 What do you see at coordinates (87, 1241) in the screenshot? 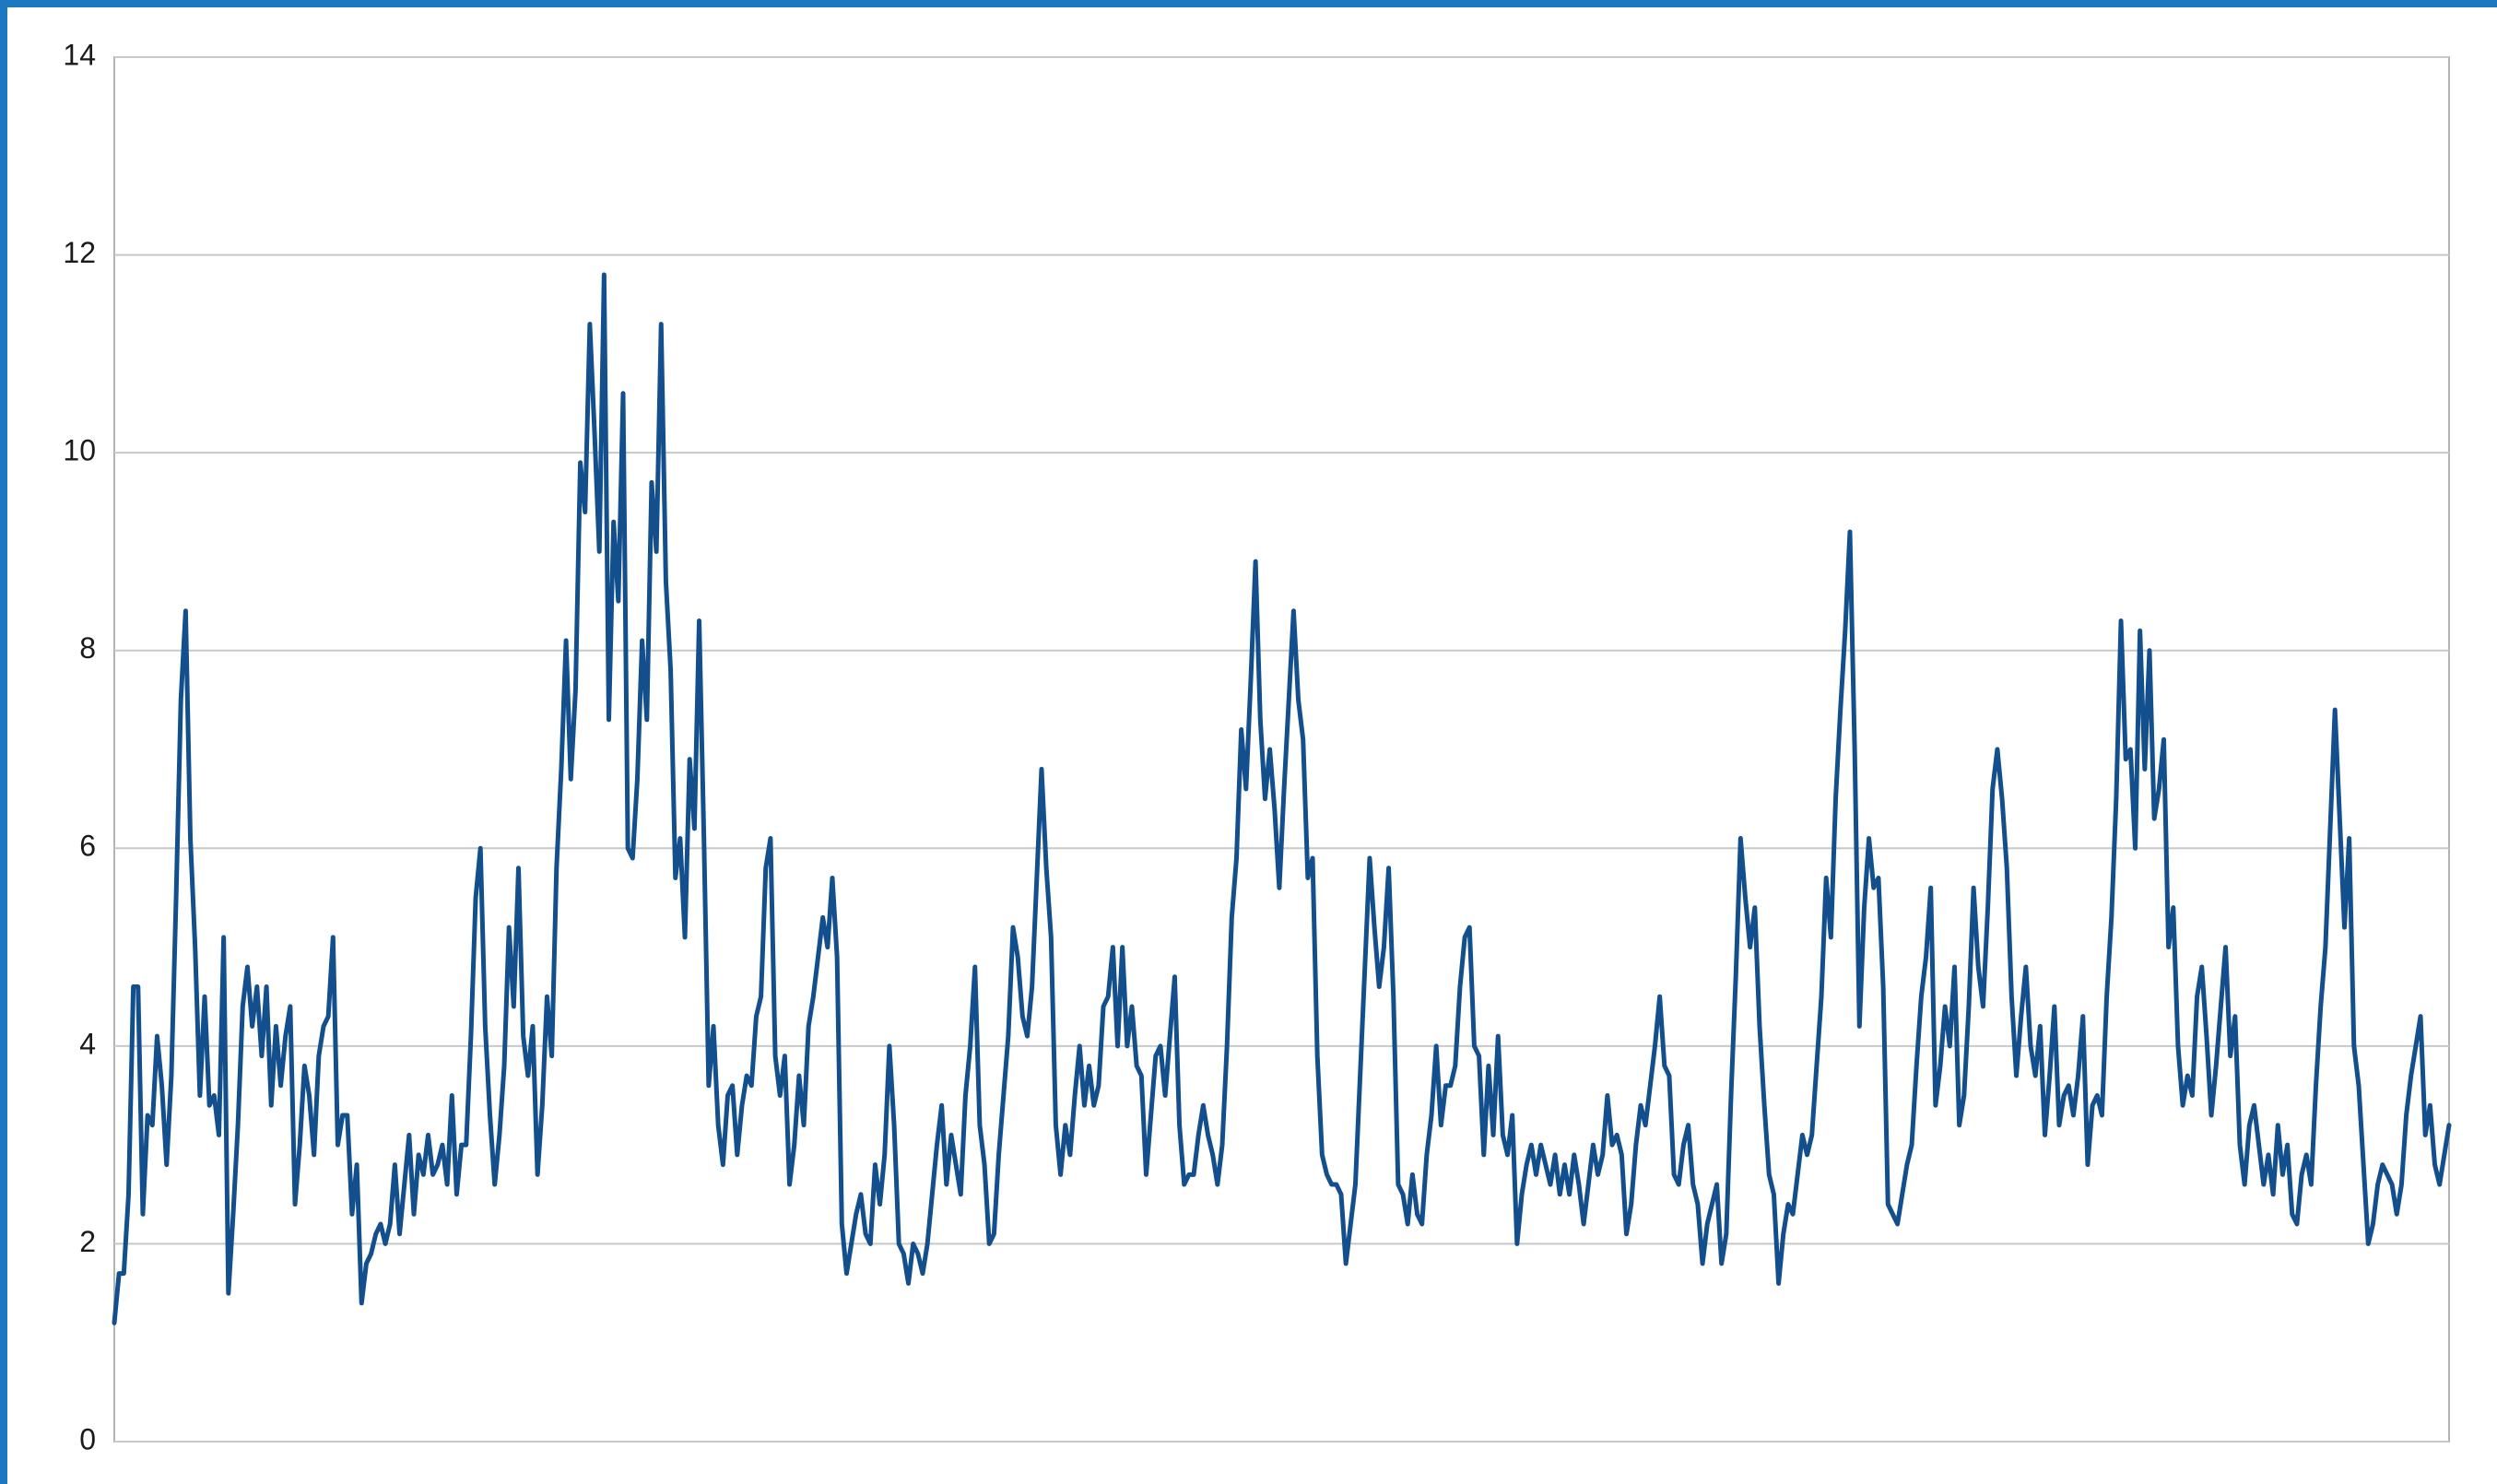
I see `y-tick-label: 2` at bounding box center [87, 1241].